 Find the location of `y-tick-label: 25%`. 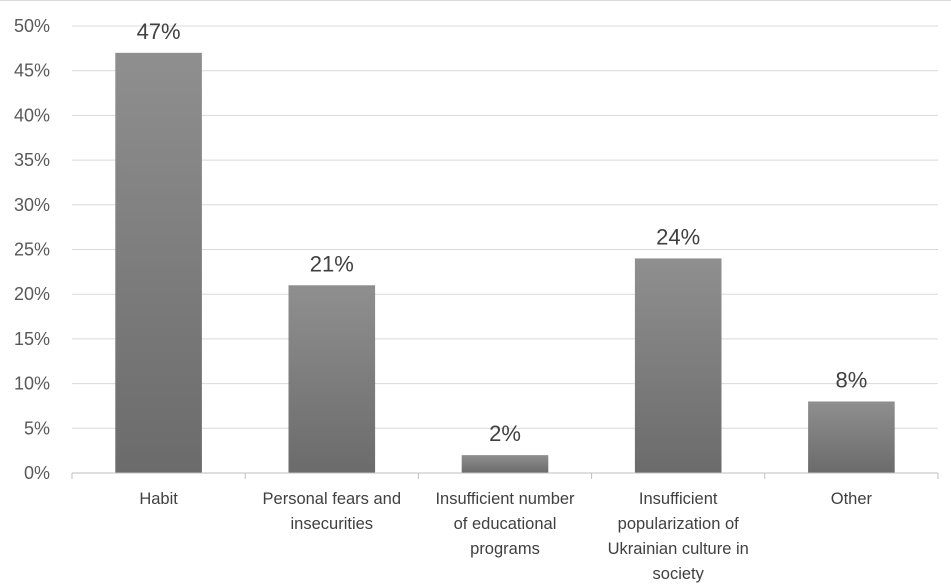

y-tick-label: 25% is located at coordinates (32, 250).